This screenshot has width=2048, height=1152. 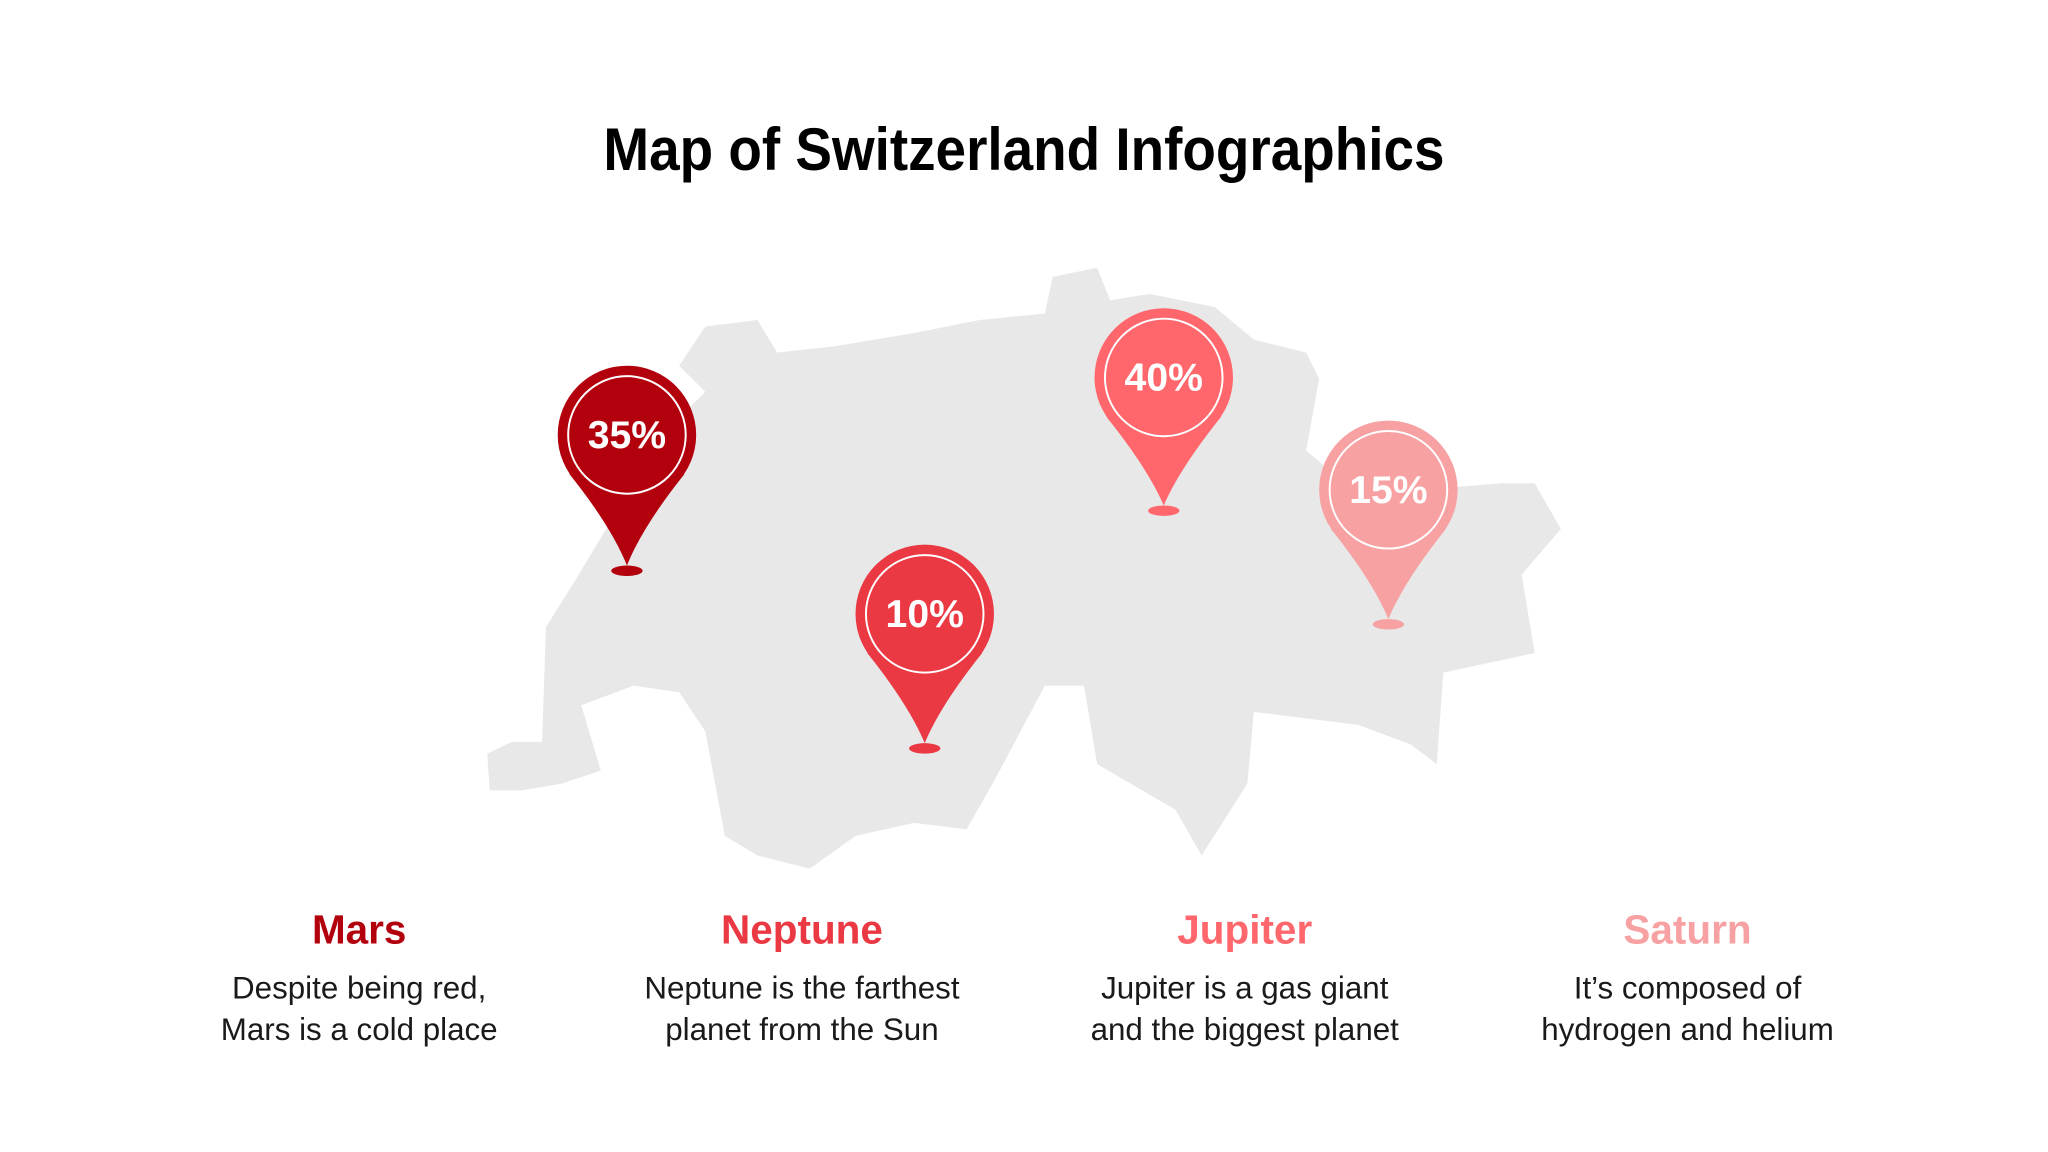 I want to click on item-name: Neptune, so click(x=802, y=929).